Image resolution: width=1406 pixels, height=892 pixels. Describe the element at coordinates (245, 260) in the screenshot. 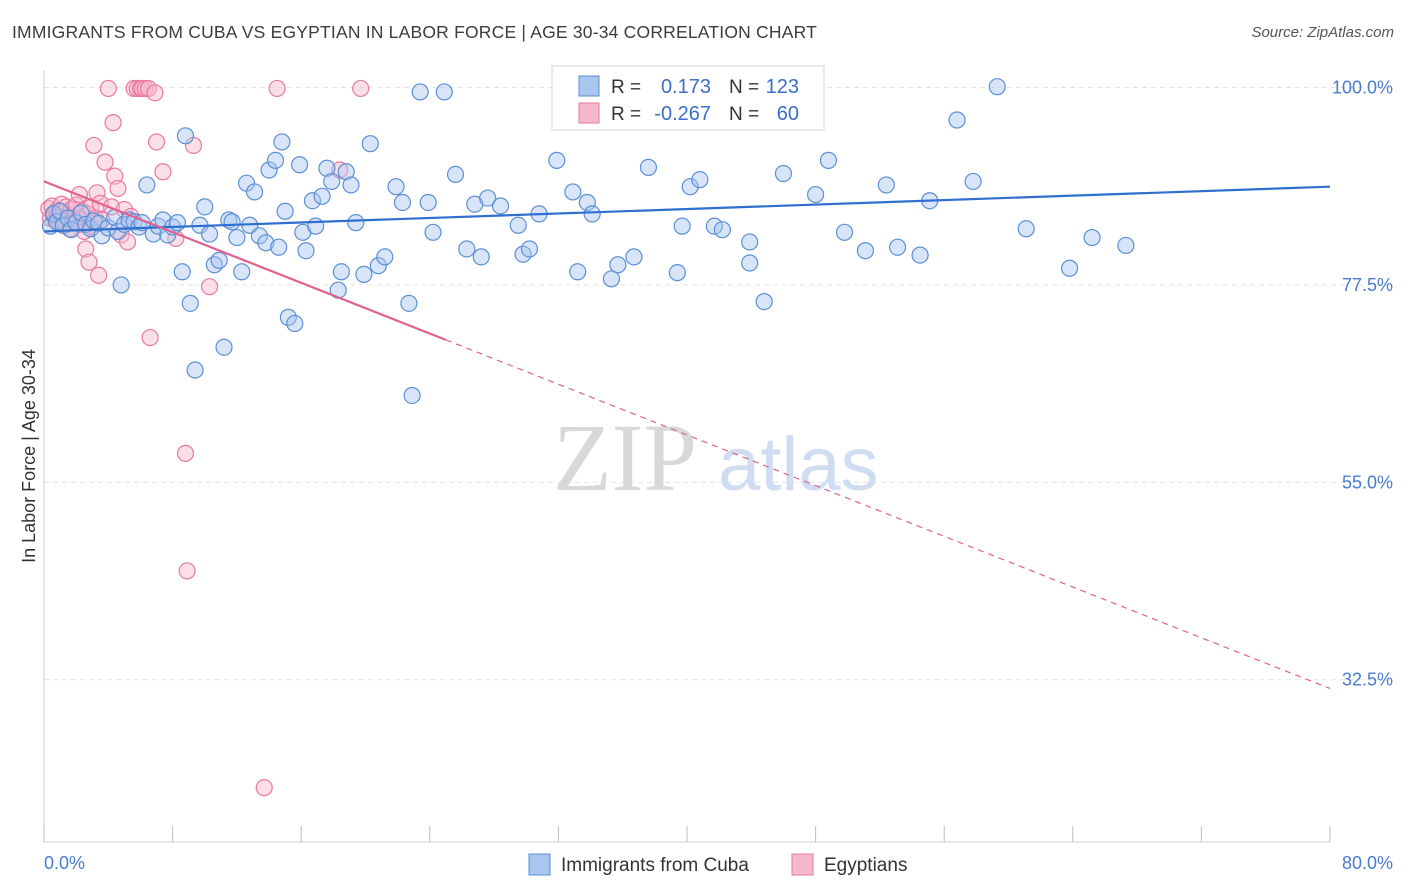

I see `egypt-trend-line` at that location.